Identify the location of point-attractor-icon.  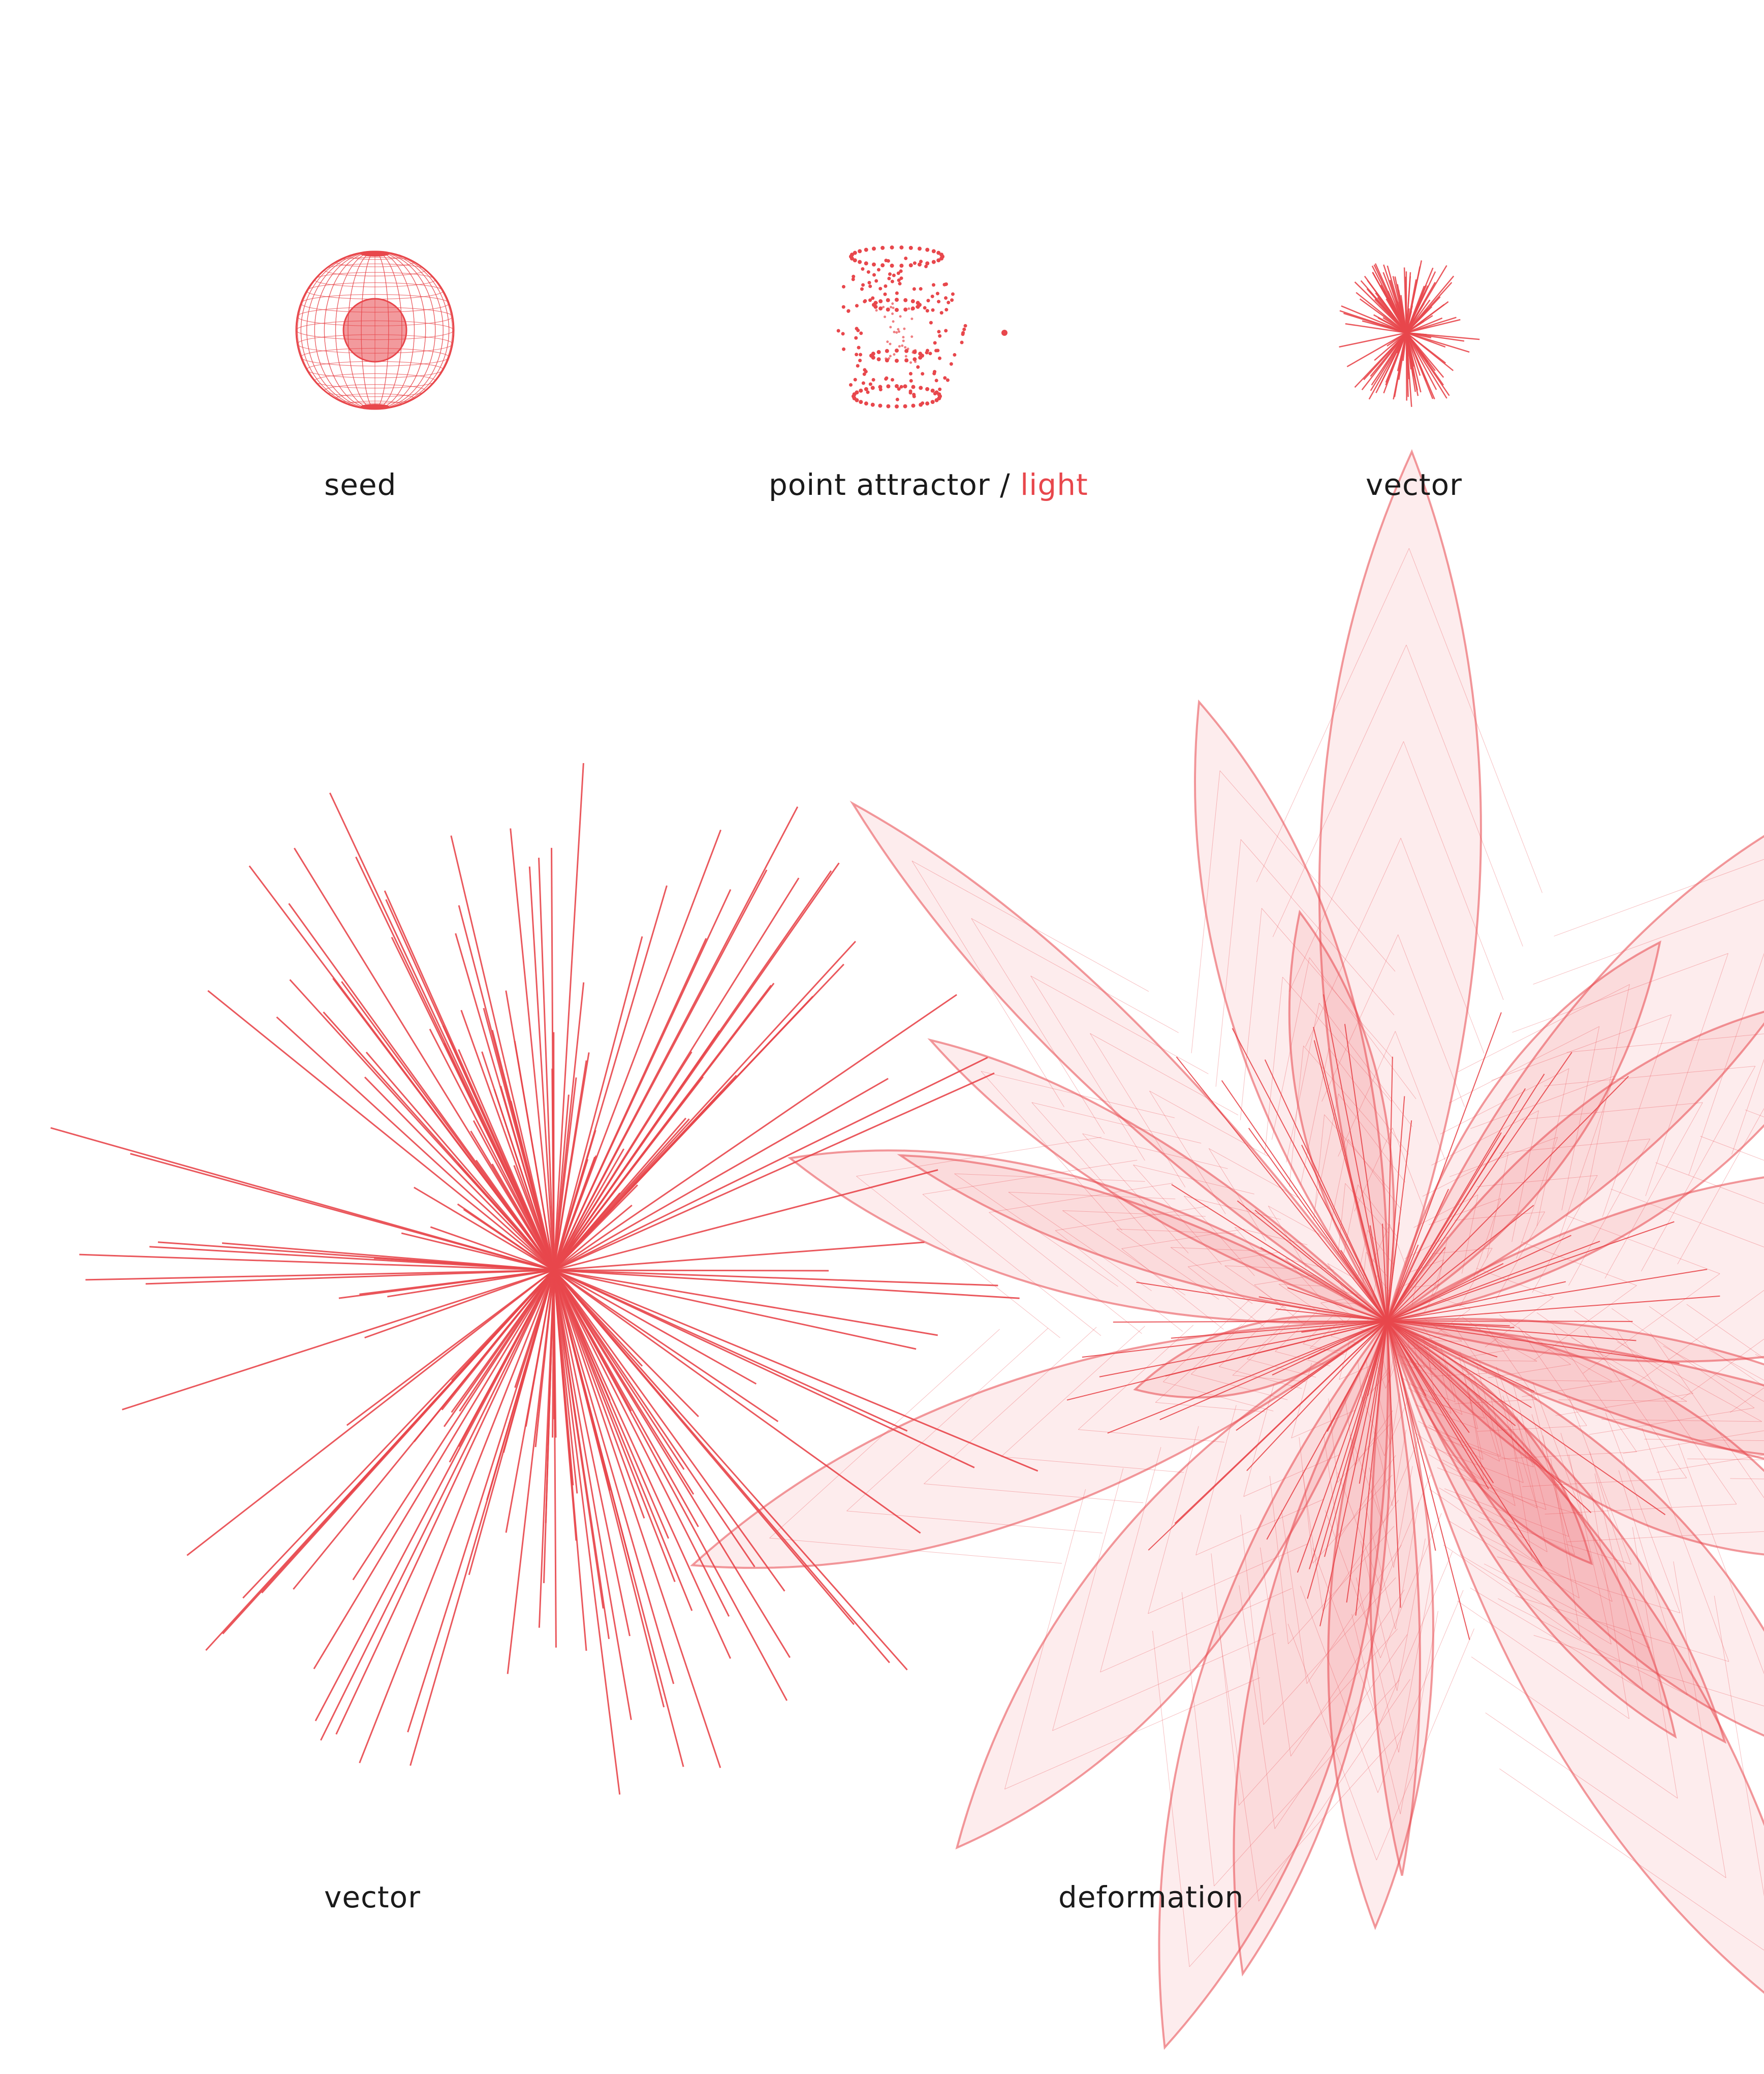
(921, 326).